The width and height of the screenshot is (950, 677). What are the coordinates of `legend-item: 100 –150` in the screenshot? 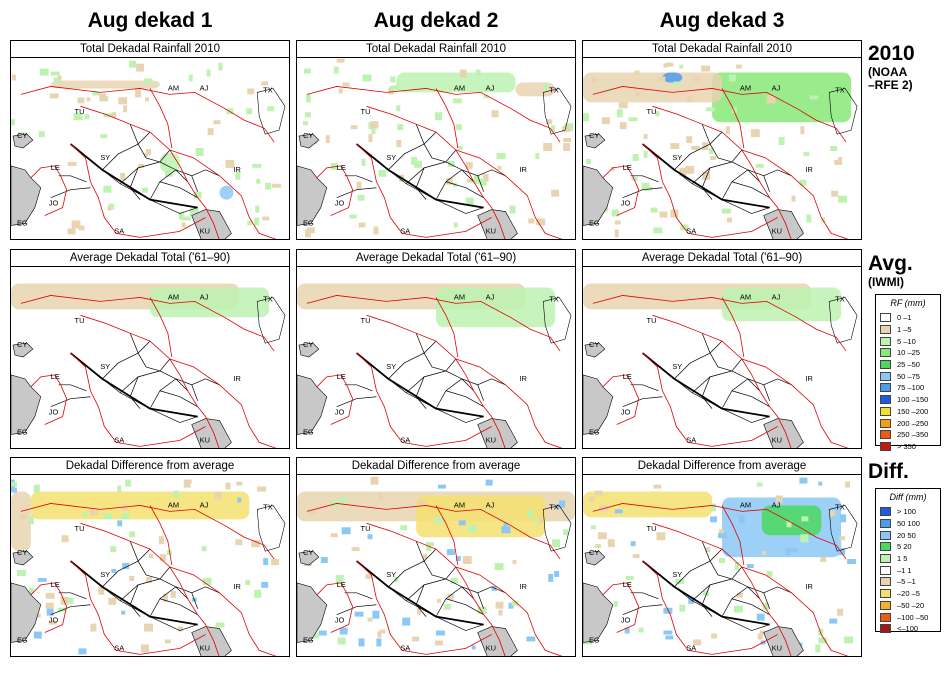 It's located at (908, 400).